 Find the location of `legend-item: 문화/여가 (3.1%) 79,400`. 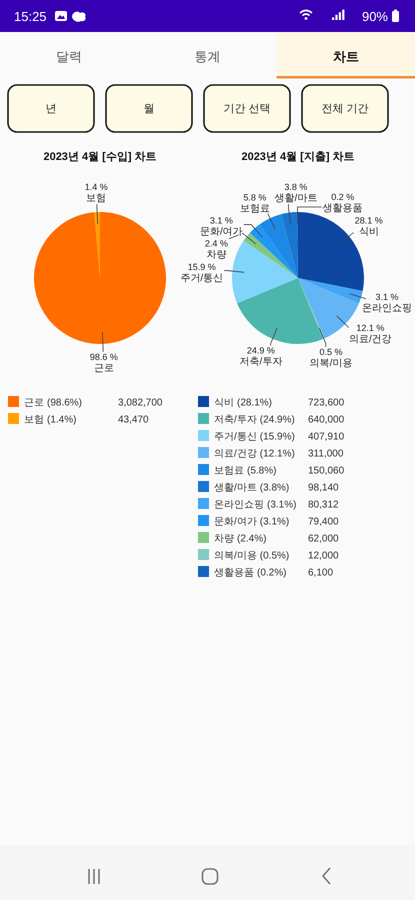

legend-item: 문화/여가 (3.1%) 79,400 is located at coordinates (268, 521).